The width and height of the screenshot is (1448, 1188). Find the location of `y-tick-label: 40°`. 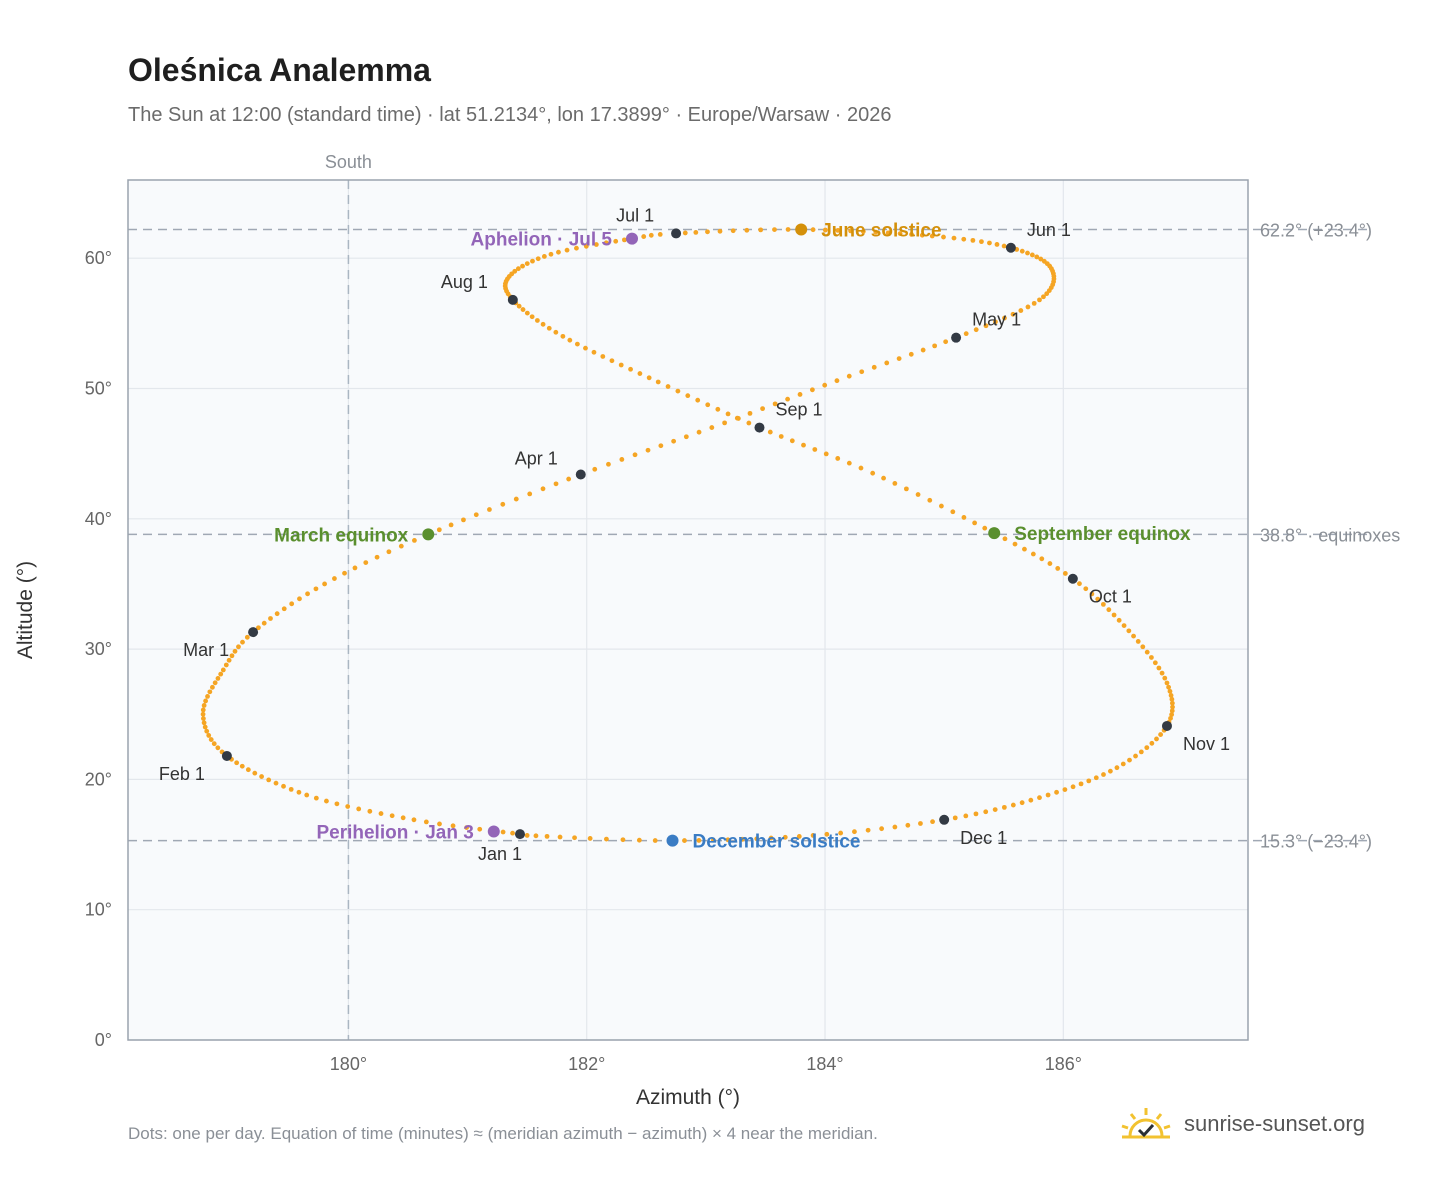

y-tick-label: 40° is located at coordinates (98, 519).